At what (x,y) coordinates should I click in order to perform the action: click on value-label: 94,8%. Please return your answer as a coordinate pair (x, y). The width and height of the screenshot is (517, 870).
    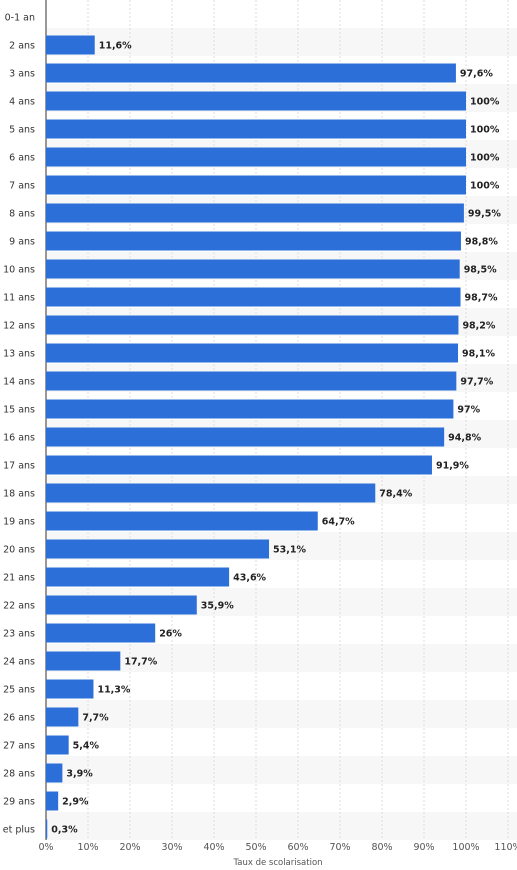
    Looking at the image, I should click on (464, 438).